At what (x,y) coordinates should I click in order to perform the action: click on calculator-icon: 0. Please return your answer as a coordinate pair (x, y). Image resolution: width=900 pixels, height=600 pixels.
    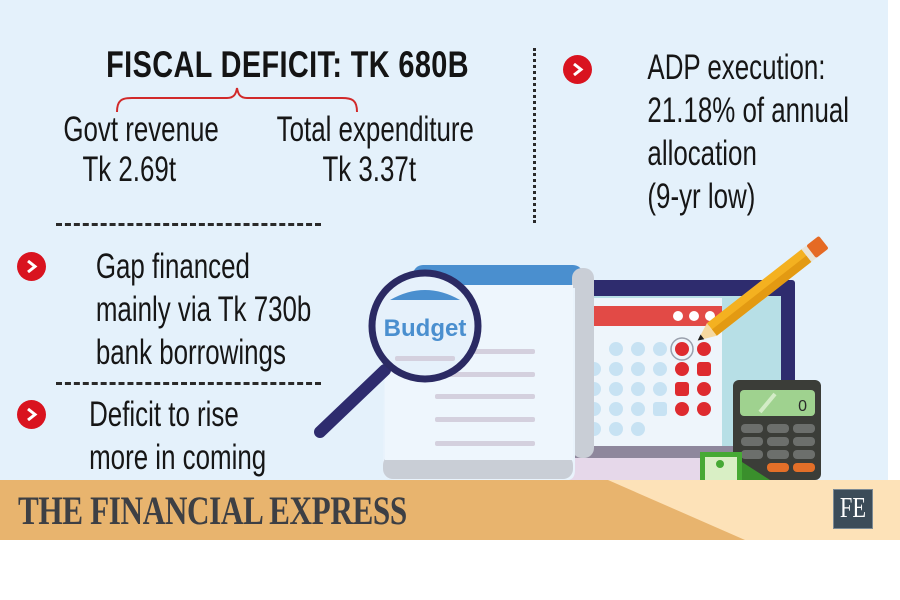
    Looking at the image, I should click on (777, 430).